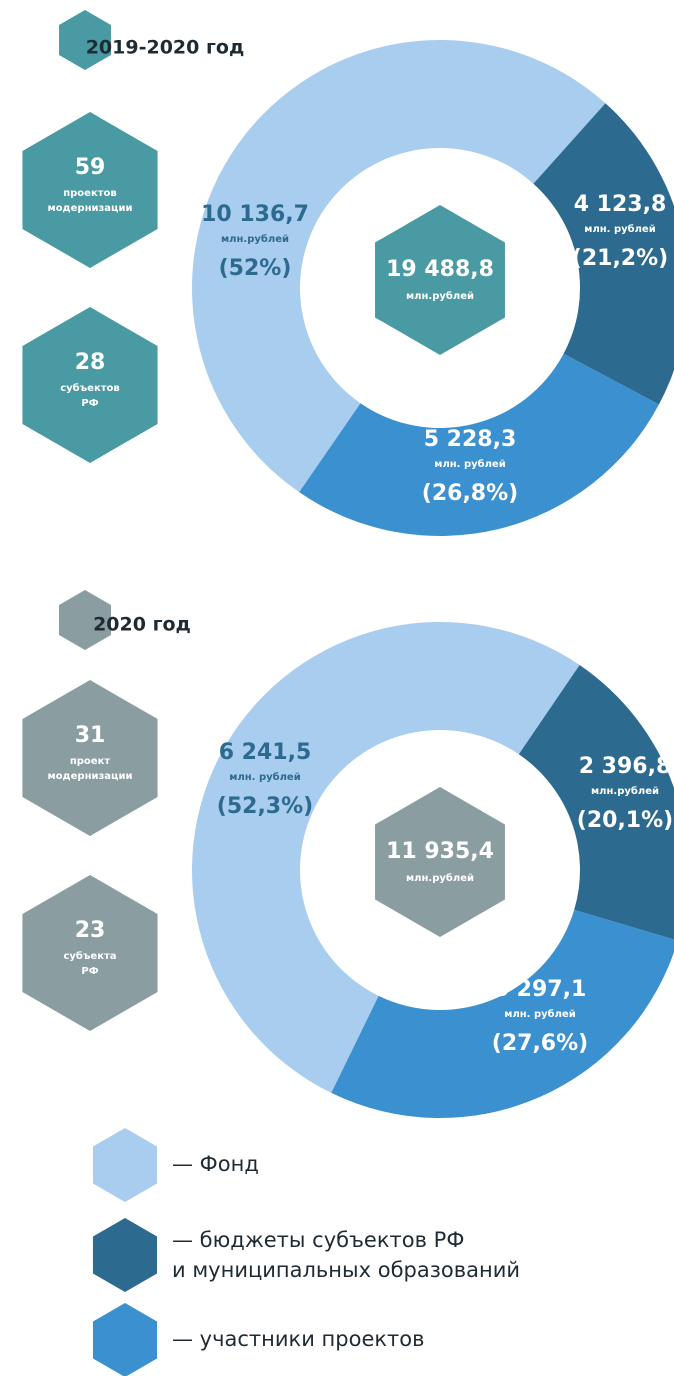 The image size is (674, 1376). What do you see at coordinates (255, 268) in the screenshot?
I see `percent-label: (52%)` at bounding box center [255, 268].